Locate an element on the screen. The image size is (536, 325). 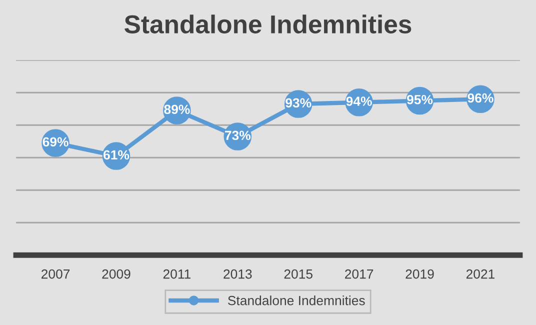
data-label: 96% is located at coordinates (481, 98).